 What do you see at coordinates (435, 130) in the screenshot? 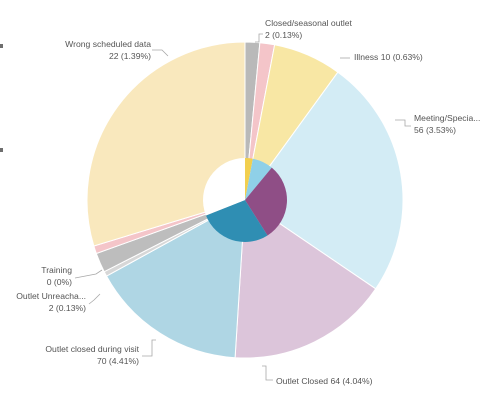
I see `slice-value: 56 (3.53%)` at bounding box center [435, 130].